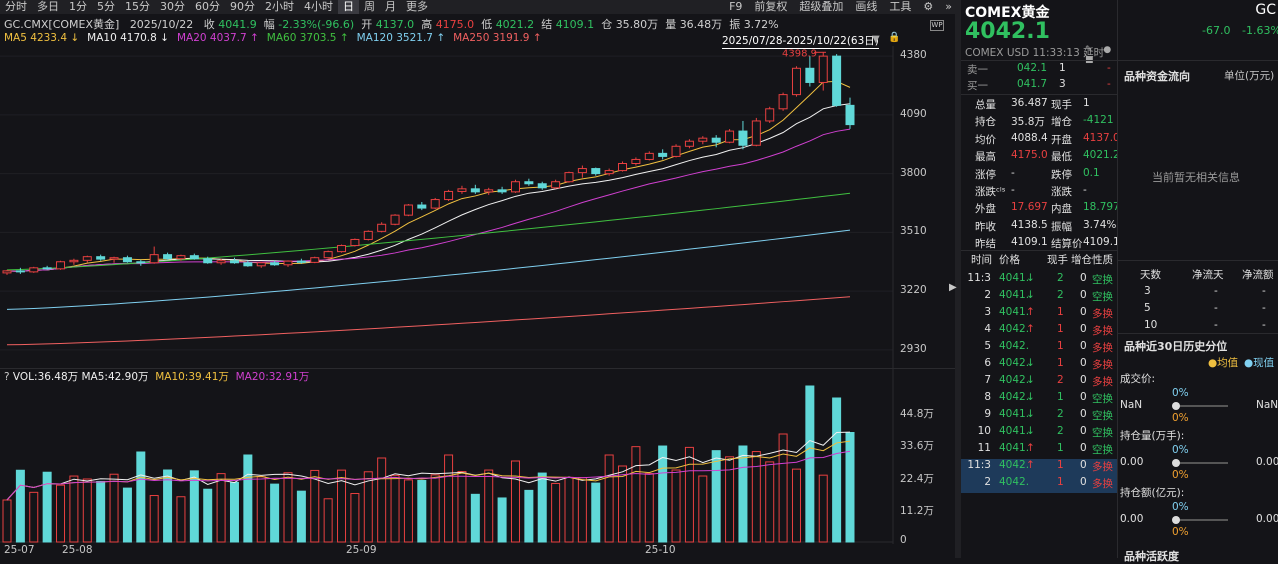 Image resolution: width=1278 pixels, height=564 pixels. I want to click on period-tab-1分: 1分, so click(78, 6).